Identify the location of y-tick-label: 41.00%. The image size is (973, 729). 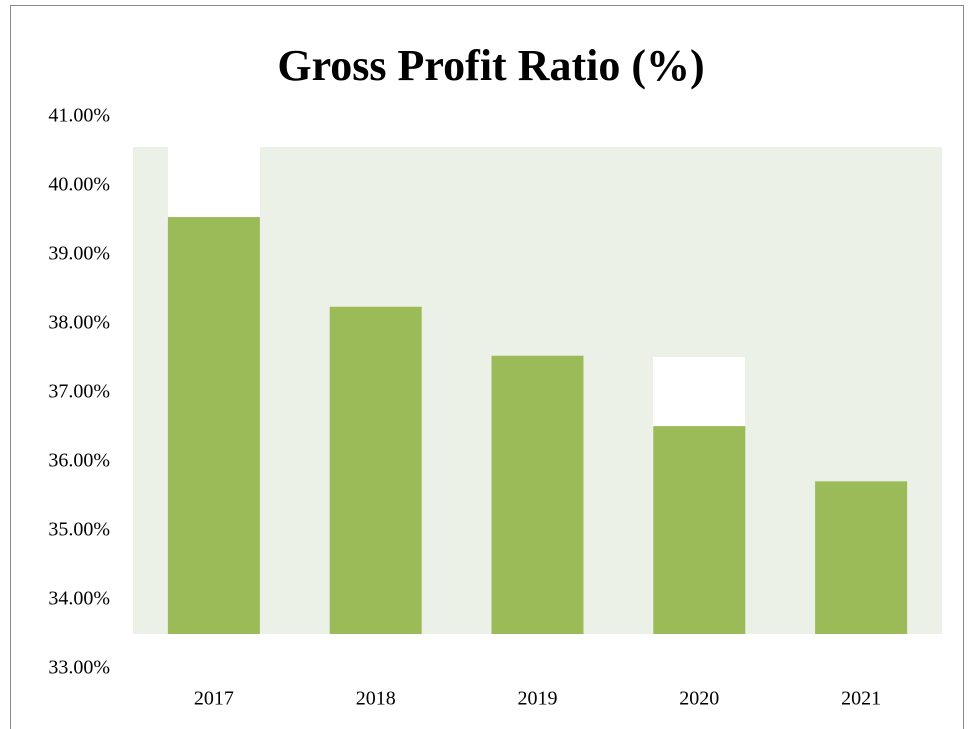
(79, 116).